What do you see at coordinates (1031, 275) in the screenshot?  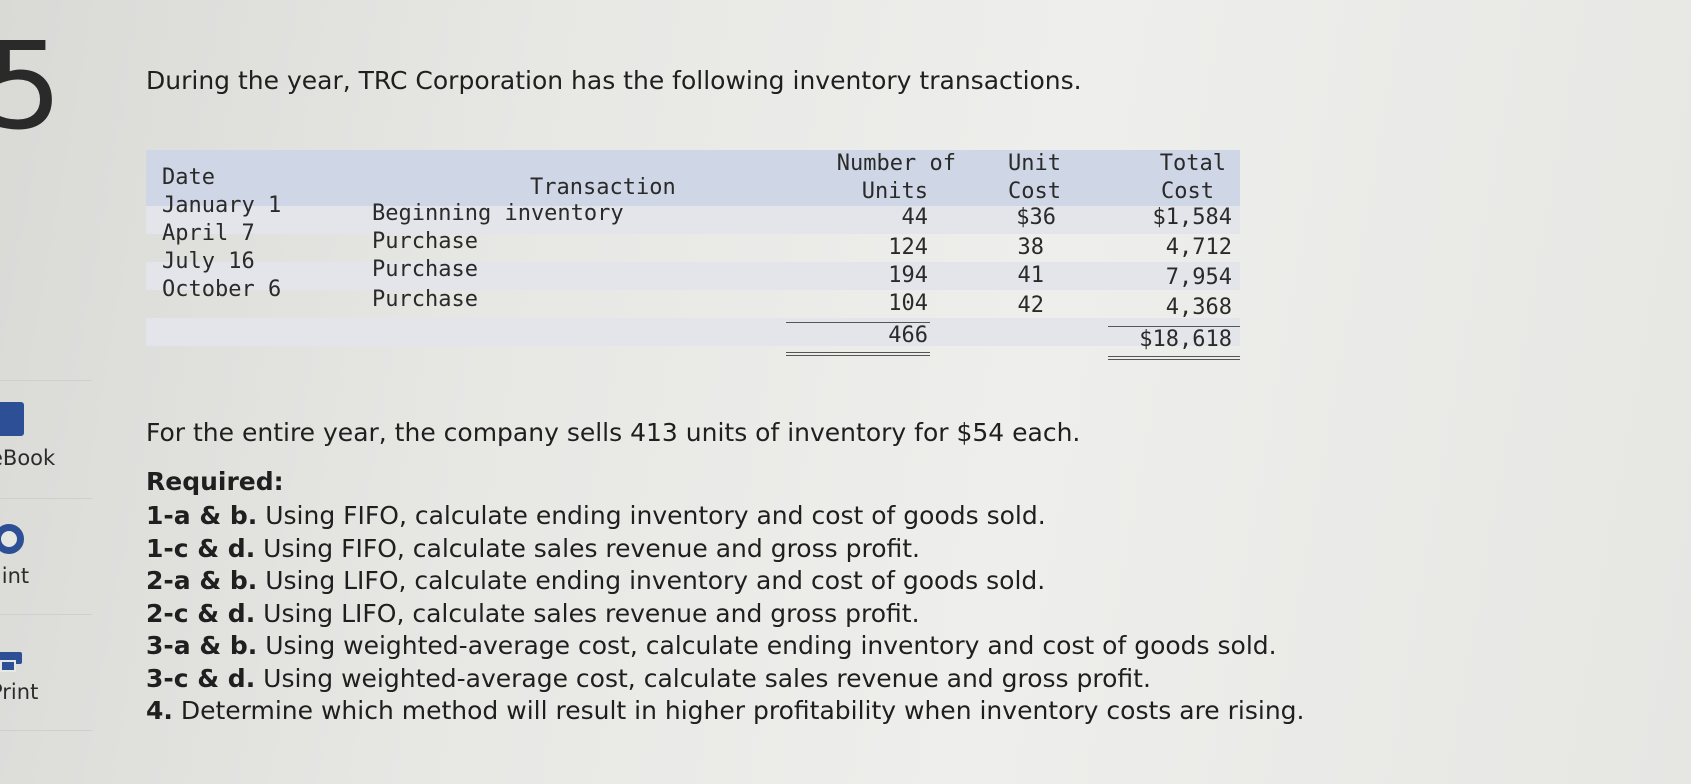 I see `row-unit-cost: 41` at bounding box center [1031, 275].